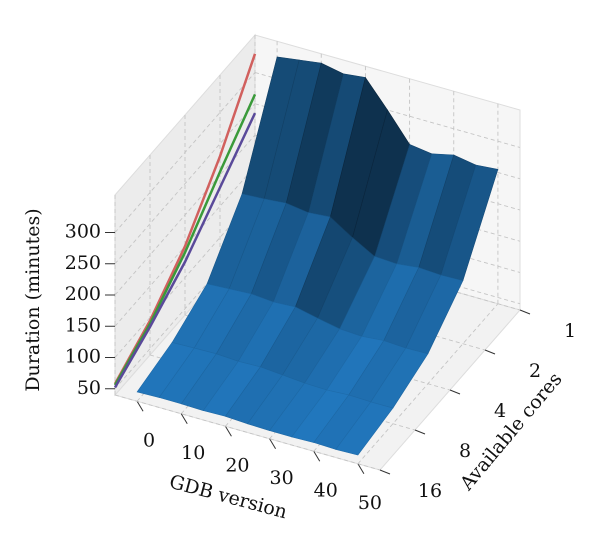  Describe the element at coordinates (237, 465) in the screenshot. I see `x-tick-label: 20` at that location.